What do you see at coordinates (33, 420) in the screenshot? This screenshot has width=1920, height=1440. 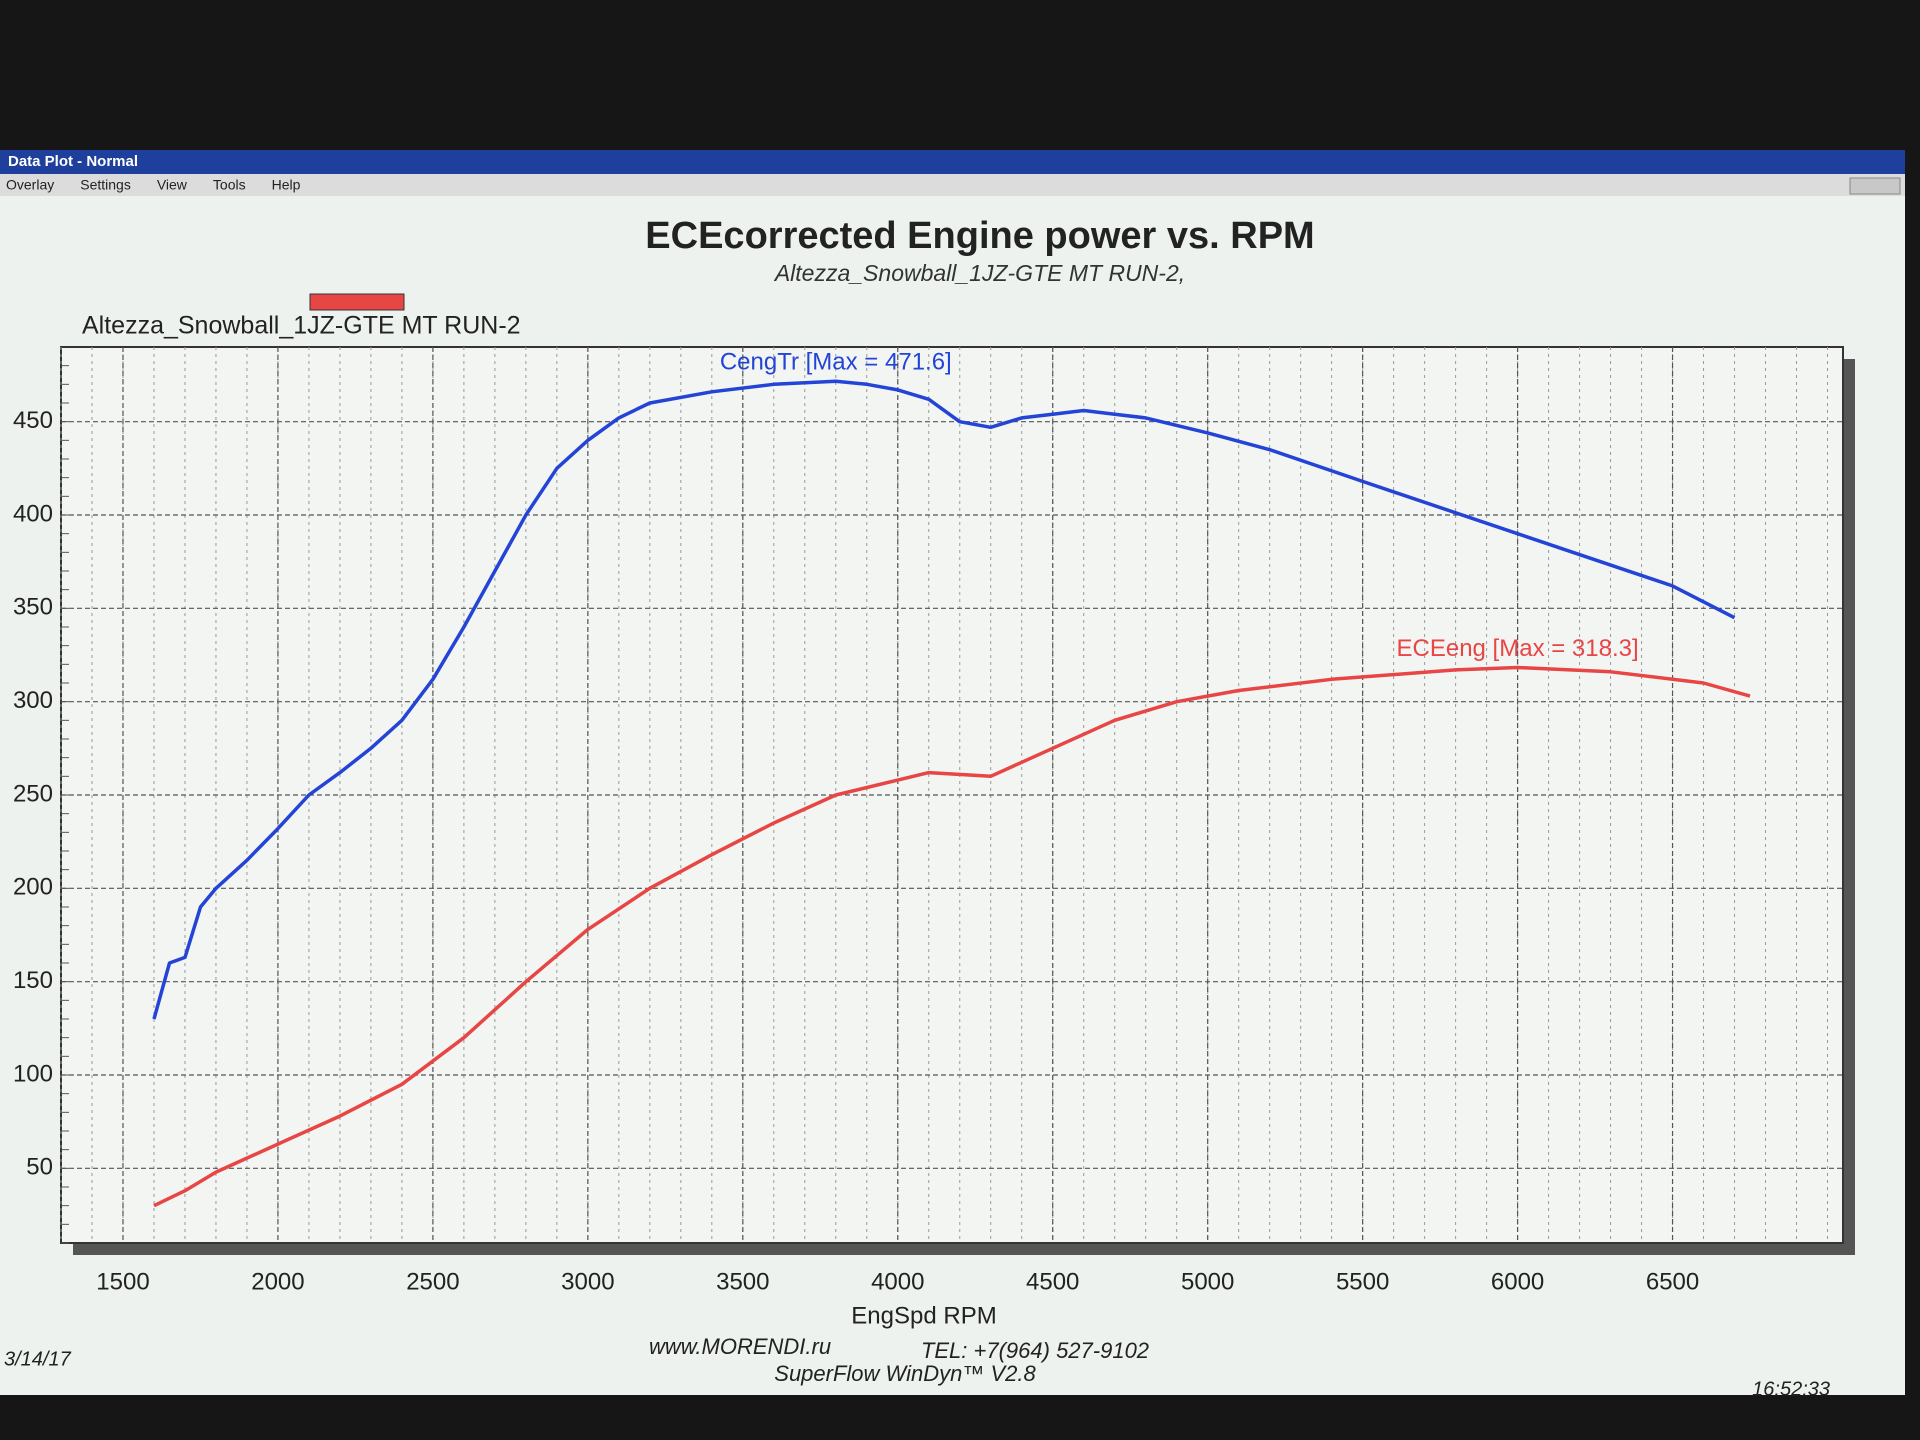 I see `y-tick-label: 450` at bounding box center [33, 420].